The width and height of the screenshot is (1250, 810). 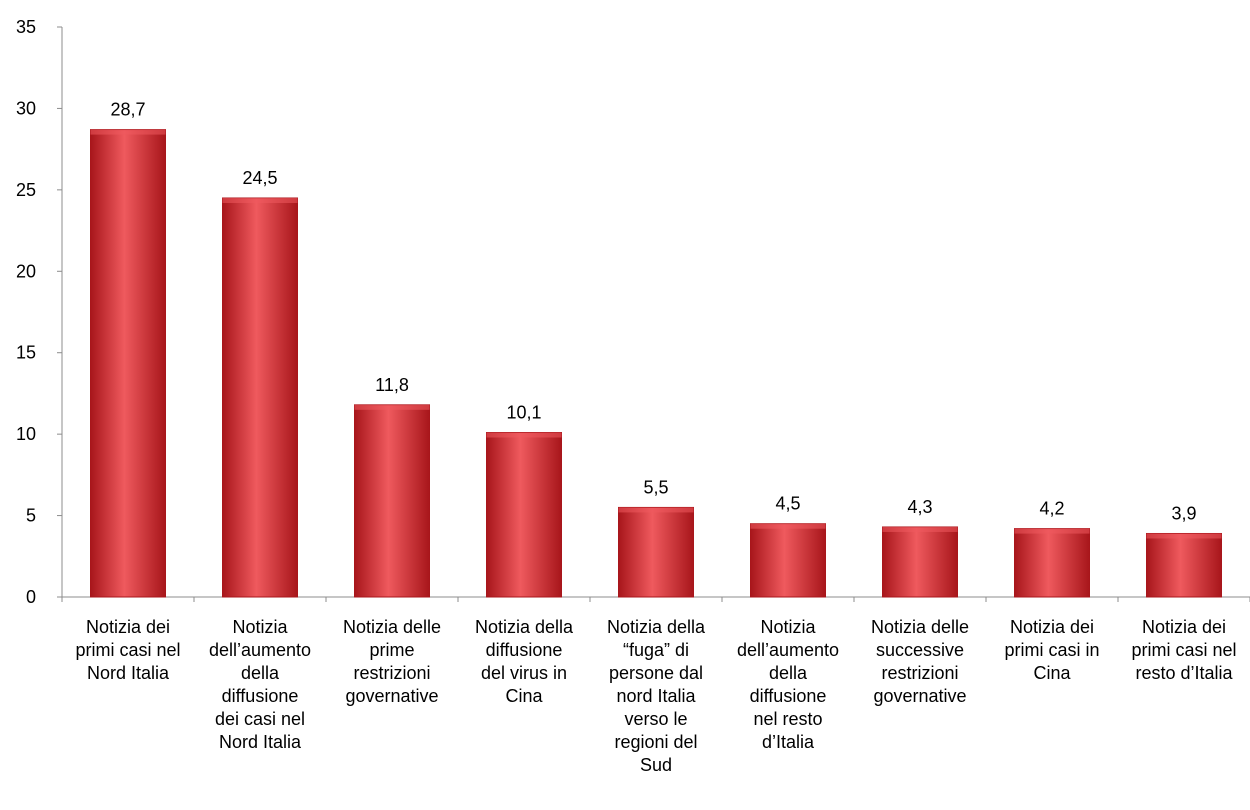 What do you see at coordinates (523, 413) in the screenshot?
I see `data-label: 10,1` at bounding box center [523, 413].